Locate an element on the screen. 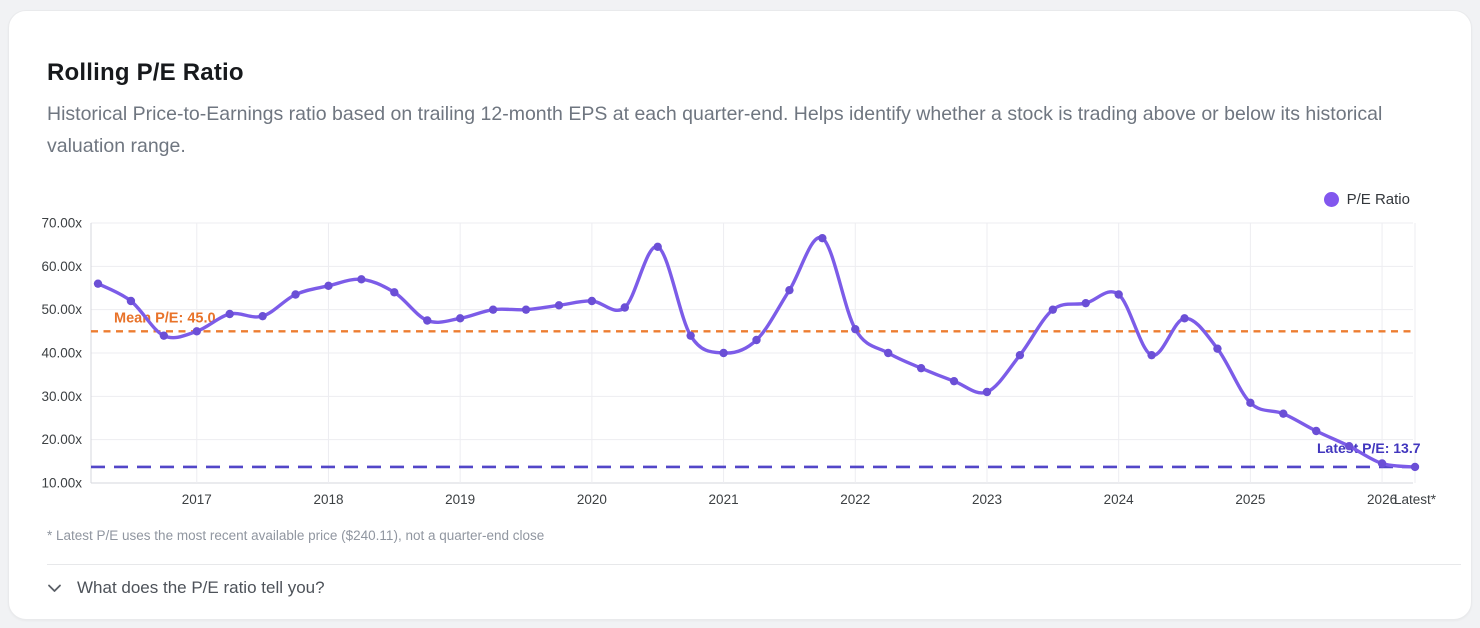 This screenshot has height=628, width=1480. x-tick-label: 2023 is located at coordinates (987, 499).